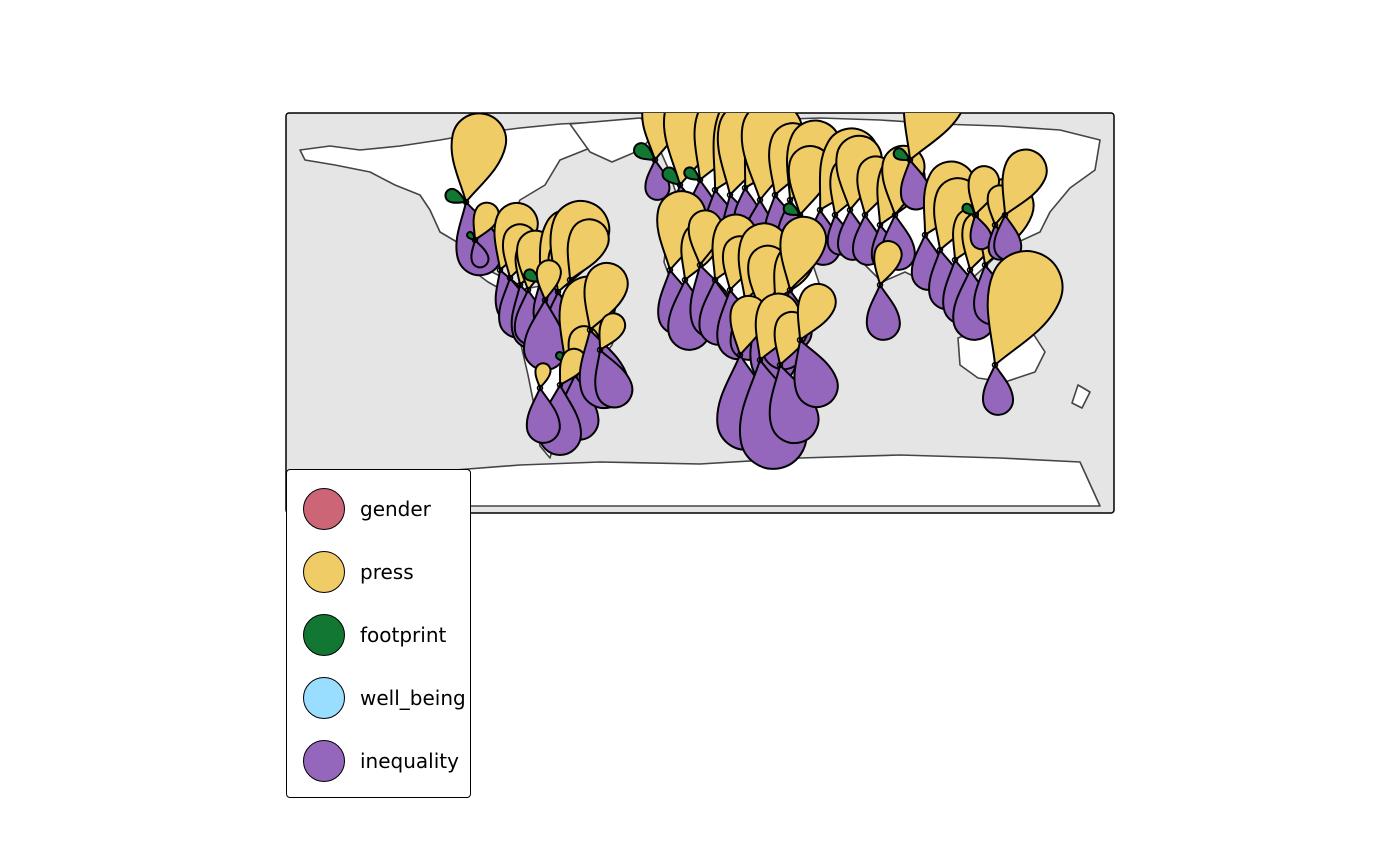  I want to click on legend-label-footprint: footprint, so click(403, 635).